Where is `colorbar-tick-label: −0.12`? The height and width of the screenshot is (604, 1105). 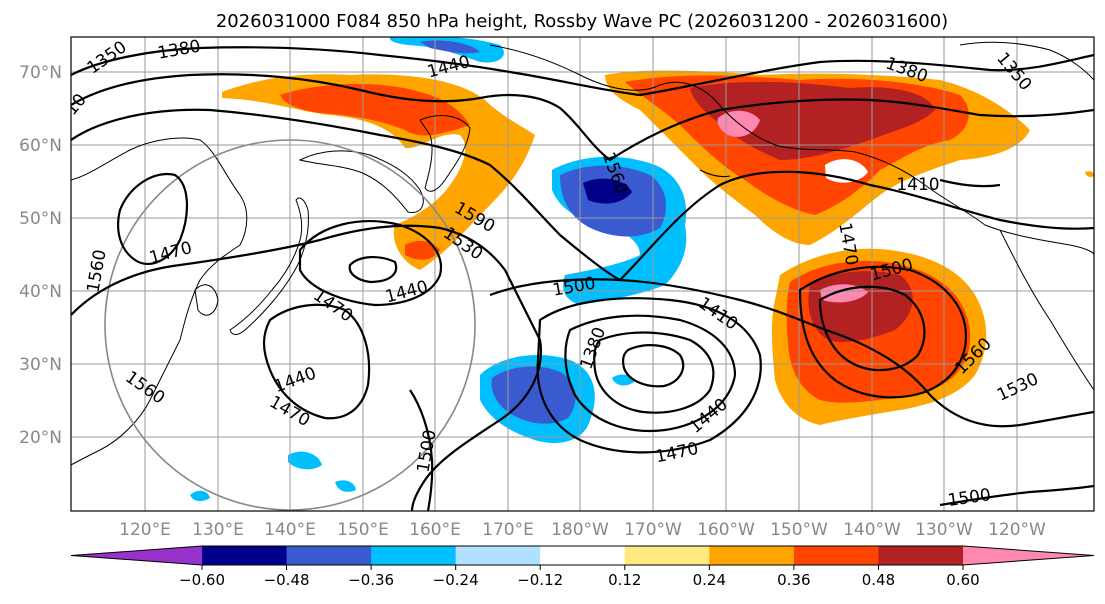 colorbar-tick-label: −0.12 is located at coordinates (540, 580).